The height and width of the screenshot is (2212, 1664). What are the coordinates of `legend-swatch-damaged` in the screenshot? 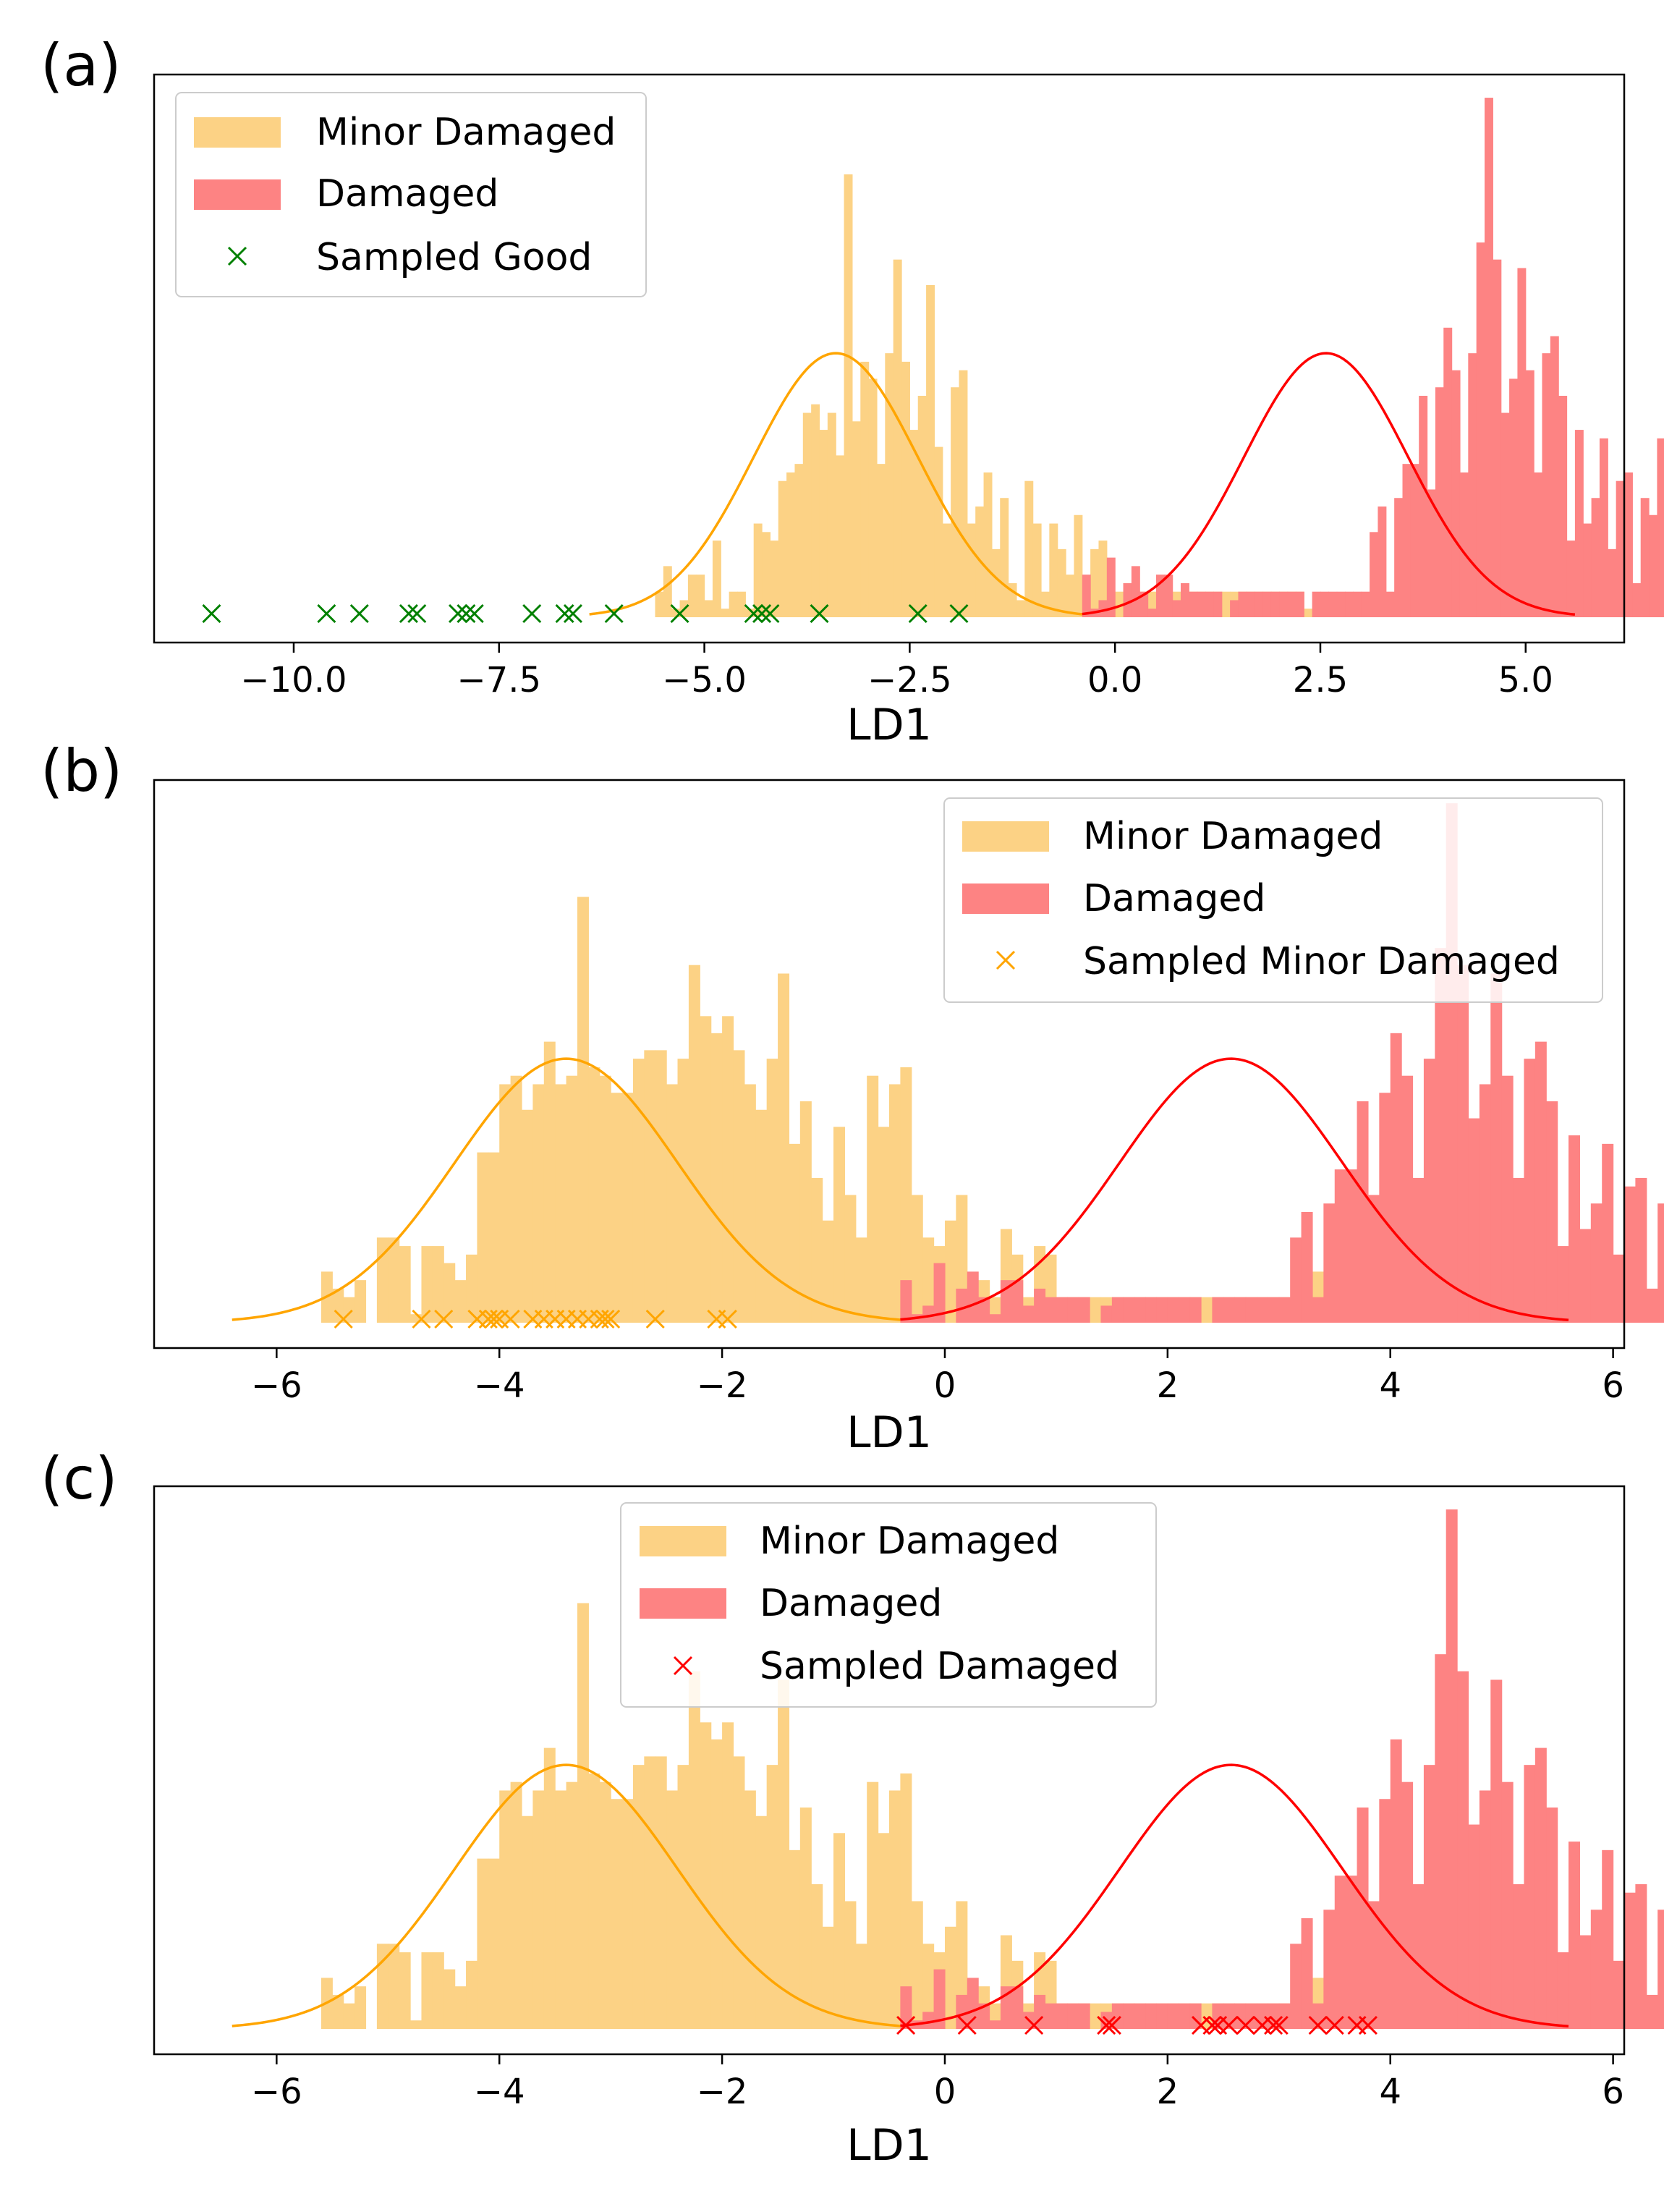 It's located at (238, 194).